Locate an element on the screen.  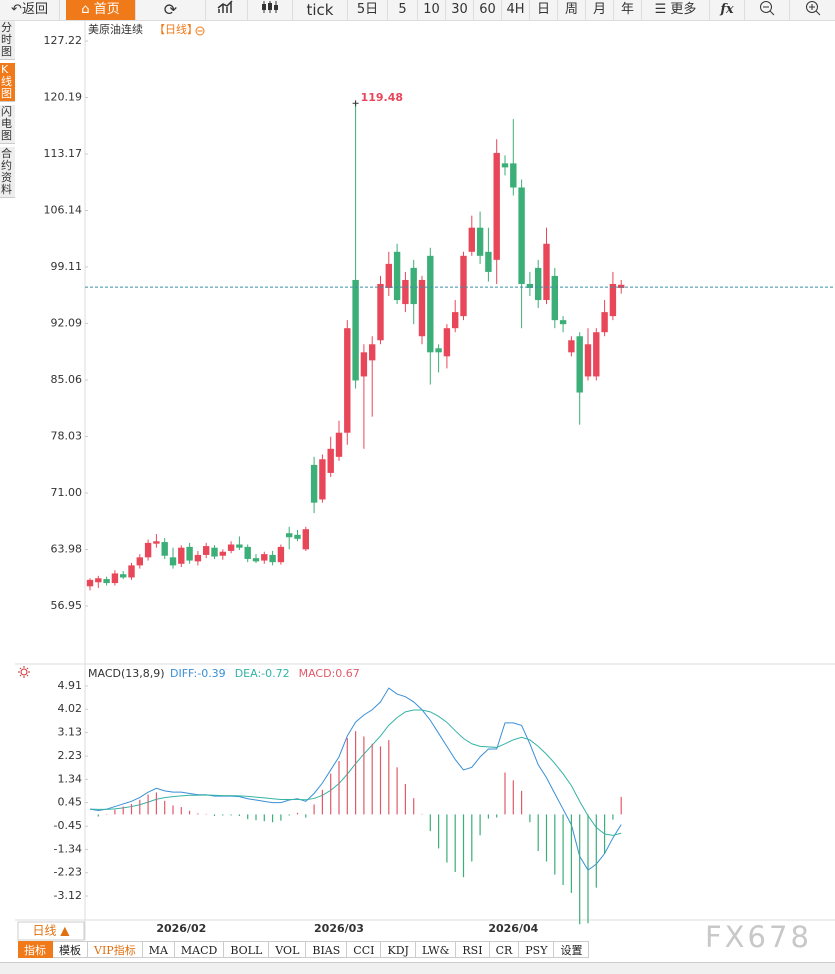
indicator-tab: LW& is located at coordinates (436, 949).